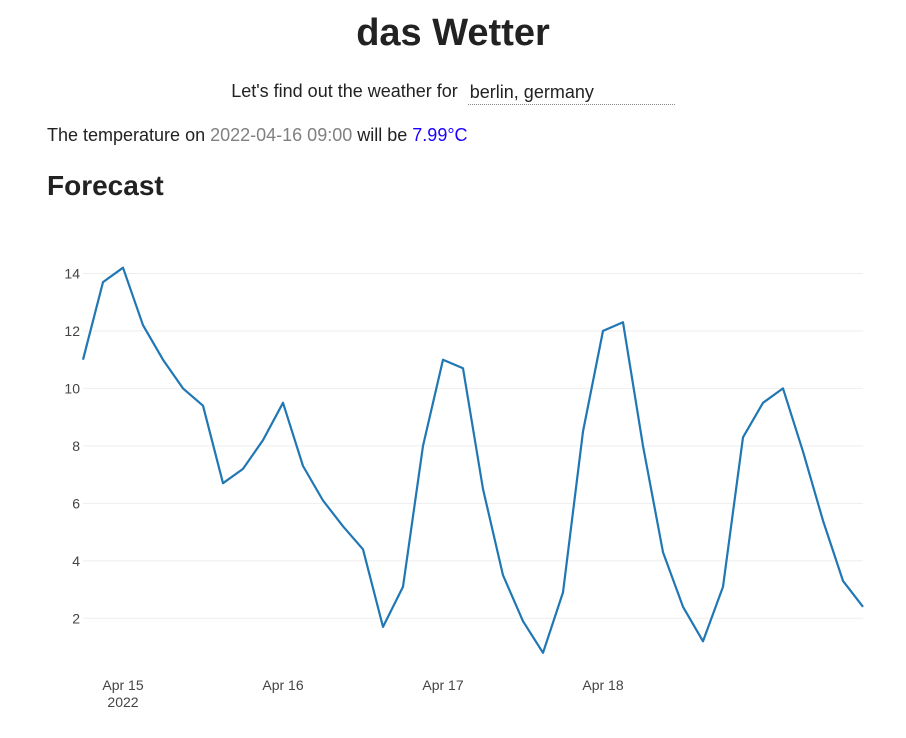 The image size is (906, 738). What do you see at coordinates (72, 273) in the screenshot?
I see `y-tick-label: 14` at bounding box center [72, 273].